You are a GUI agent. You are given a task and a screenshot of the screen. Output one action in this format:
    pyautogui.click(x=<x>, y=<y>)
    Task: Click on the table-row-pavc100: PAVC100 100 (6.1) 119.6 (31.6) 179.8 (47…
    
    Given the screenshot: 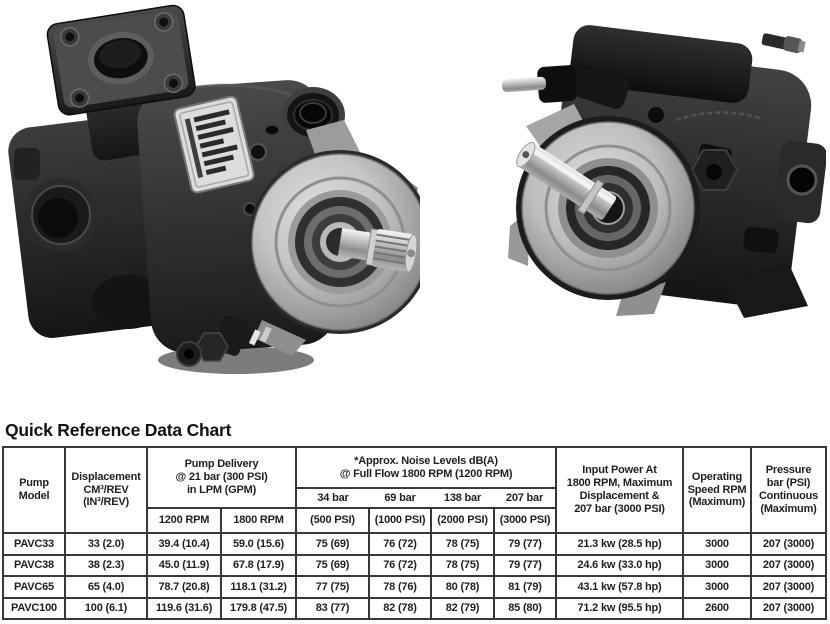 What is the action you would take?
    pyautogui.click(x=414, y=608)
    